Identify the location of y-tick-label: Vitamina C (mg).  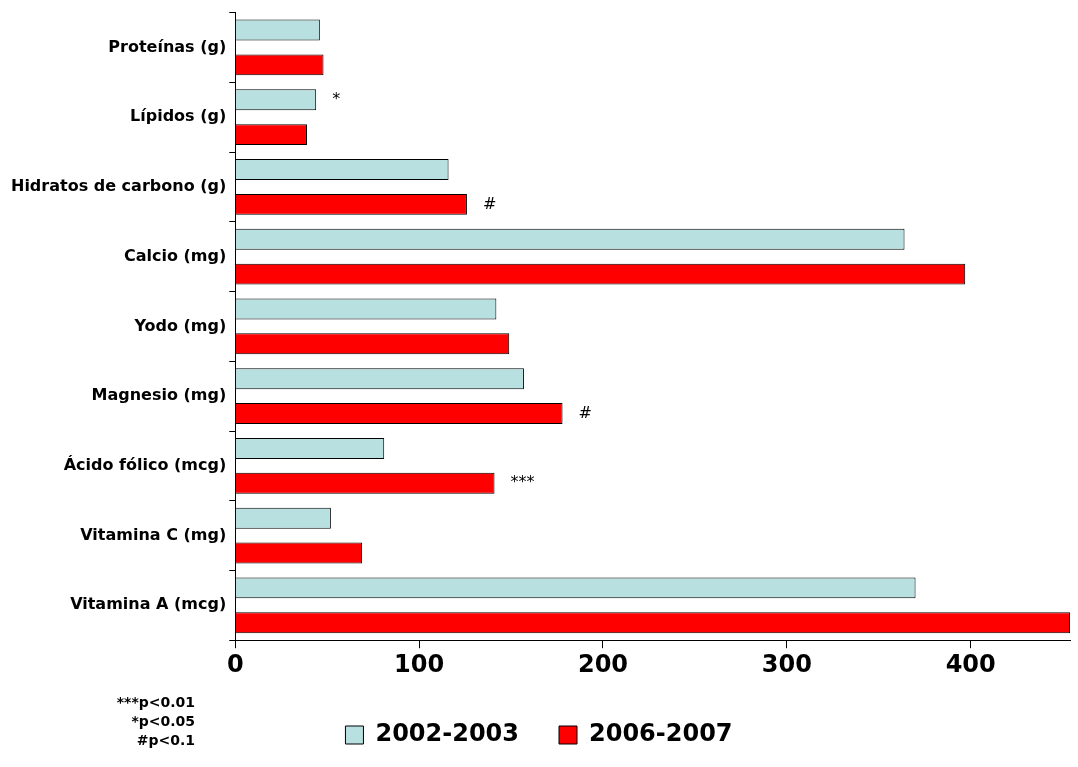
(153, 534).